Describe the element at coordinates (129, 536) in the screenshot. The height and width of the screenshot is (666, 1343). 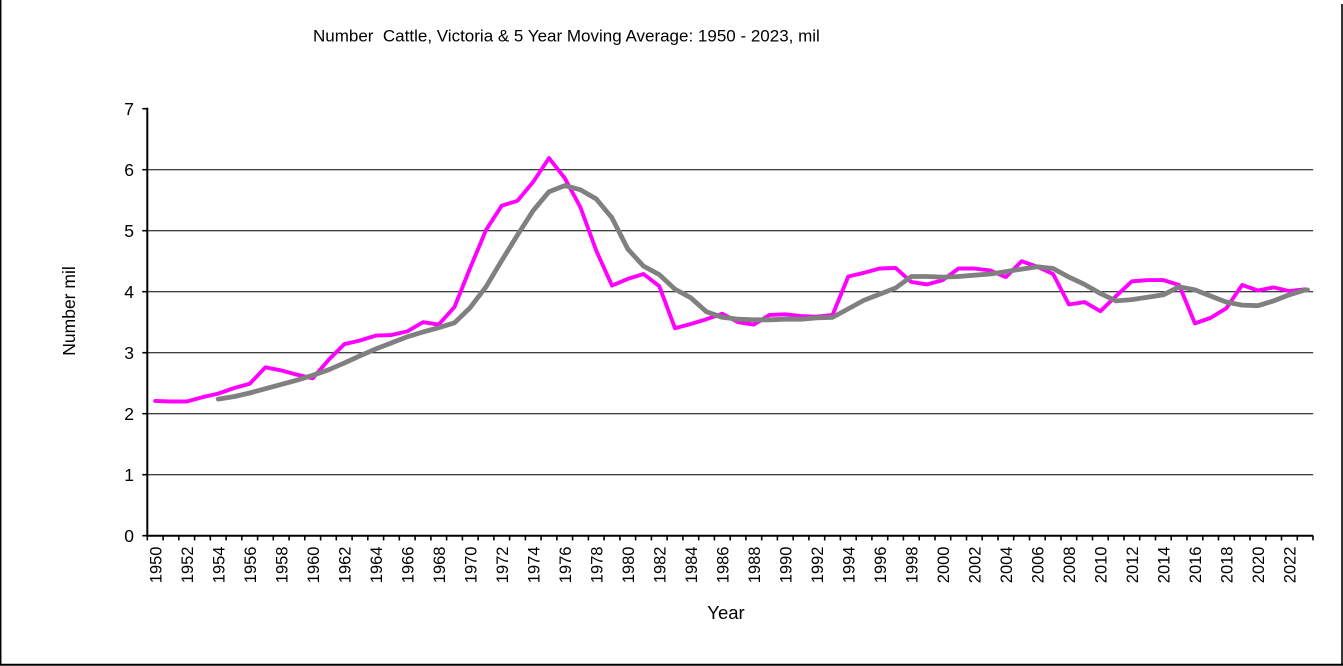
I see `svg-text: 0` at that location.